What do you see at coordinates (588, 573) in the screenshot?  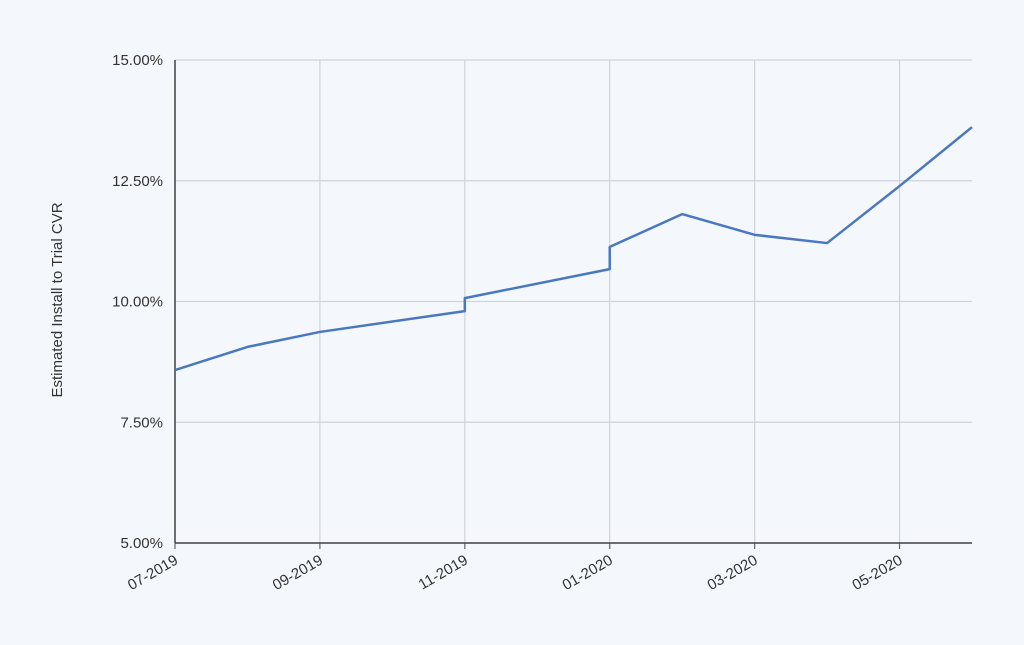 I see `x-tick-label: 01-2020` at bounding box center [588, 573].